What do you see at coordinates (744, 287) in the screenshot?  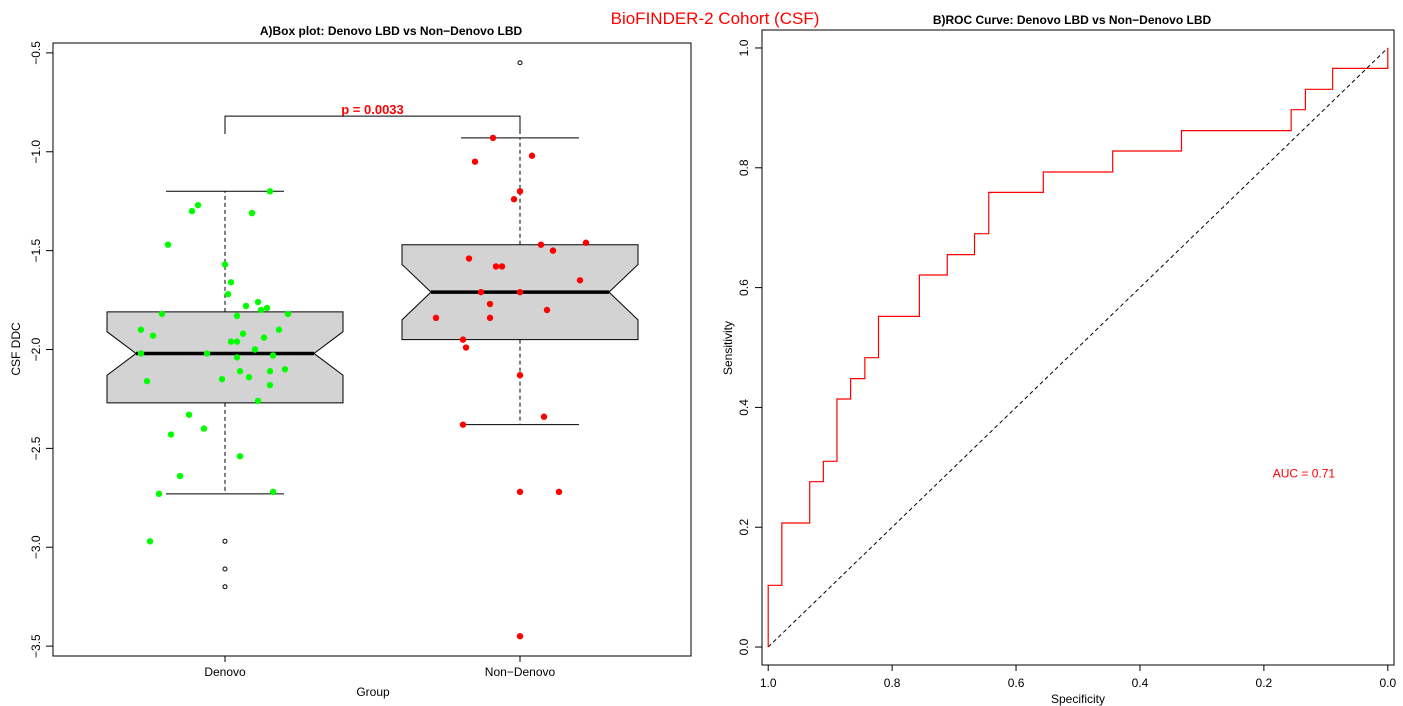 I see `y-tick-label: 0.6` at bounding box center [744, 287].